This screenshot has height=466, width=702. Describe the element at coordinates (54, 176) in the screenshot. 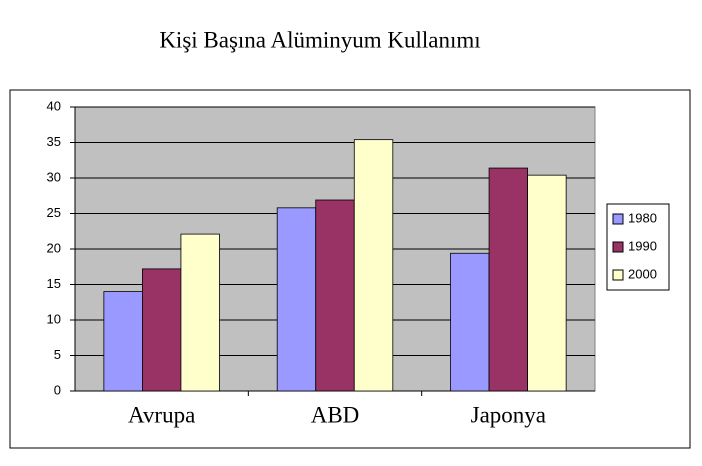

I see `y-tick-label: 30` at that location.